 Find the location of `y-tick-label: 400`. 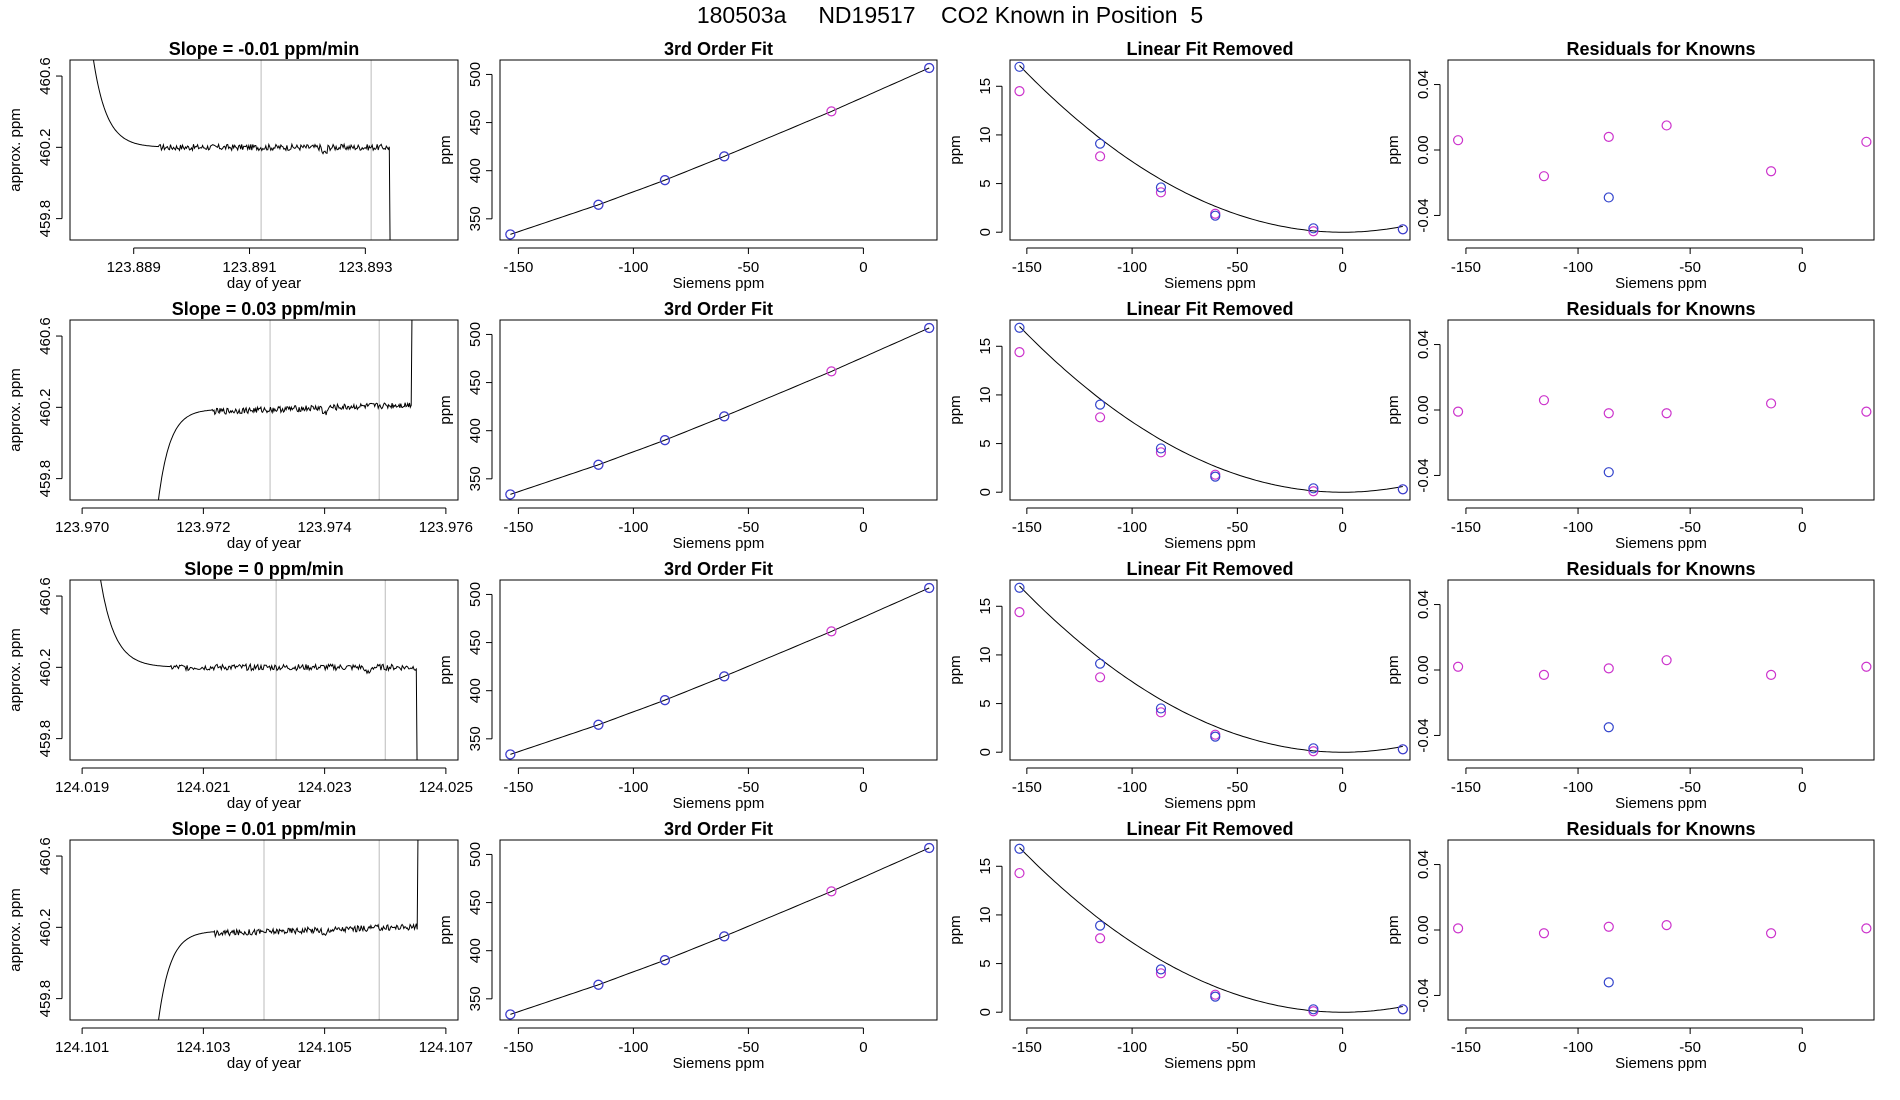

y-tick-label: 400 is located at coordinates (475, 170).